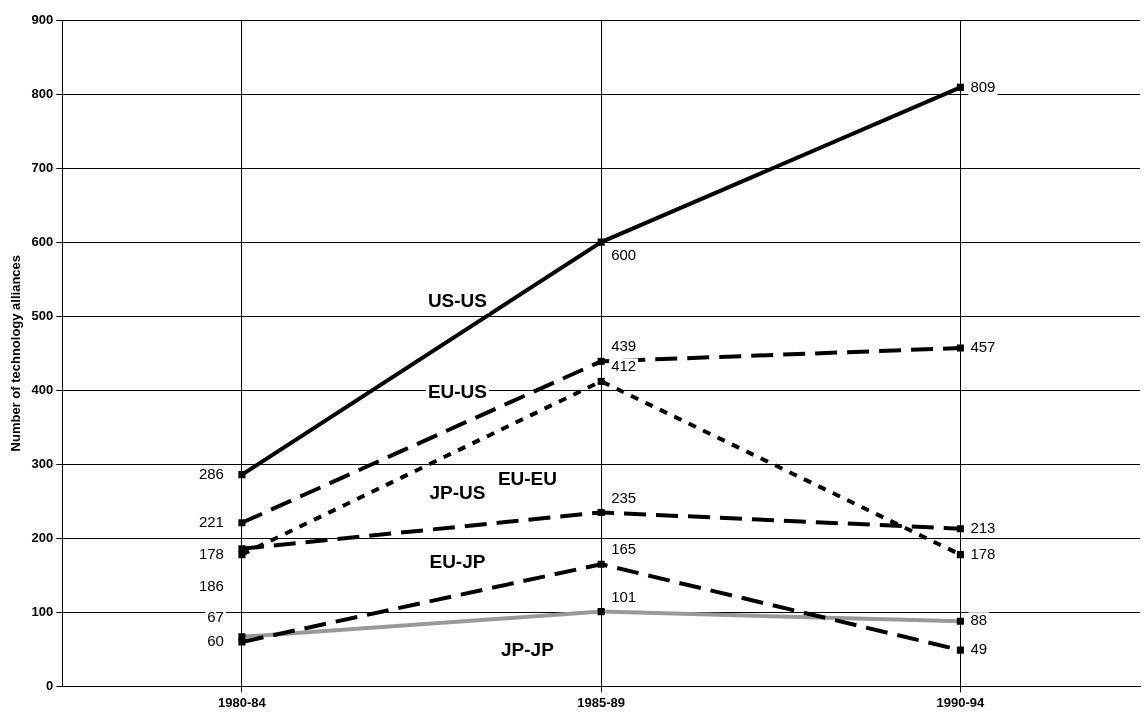 This screenshot has width=1145, height=719. What do you see at coordinates (42, 19) in the screenshot?
I see `y-tick-label: 900` at bounding box center [42, 19].